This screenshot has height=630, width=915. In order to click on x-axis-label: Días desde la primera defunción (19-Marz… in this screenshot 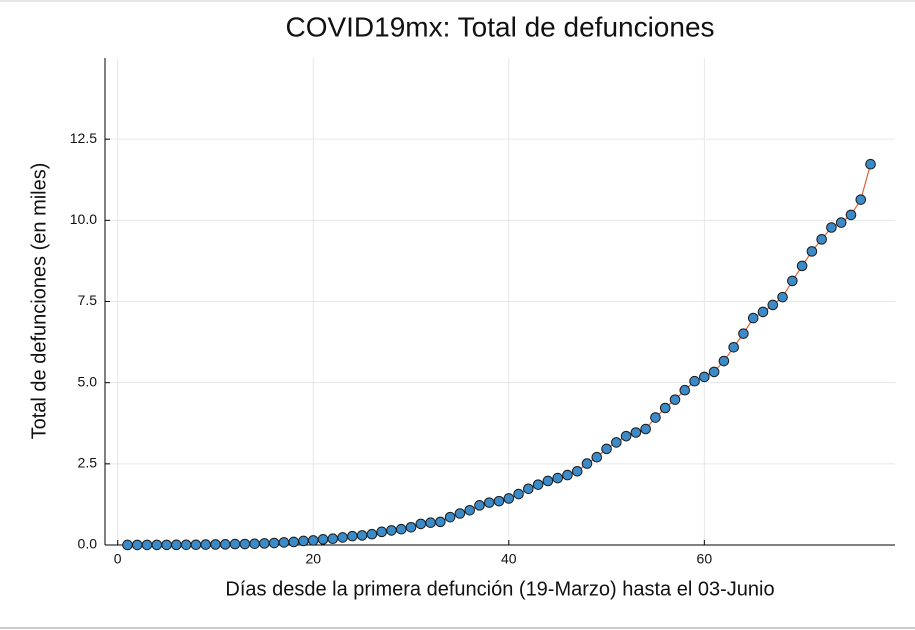, I will do `click(499, 589)`.